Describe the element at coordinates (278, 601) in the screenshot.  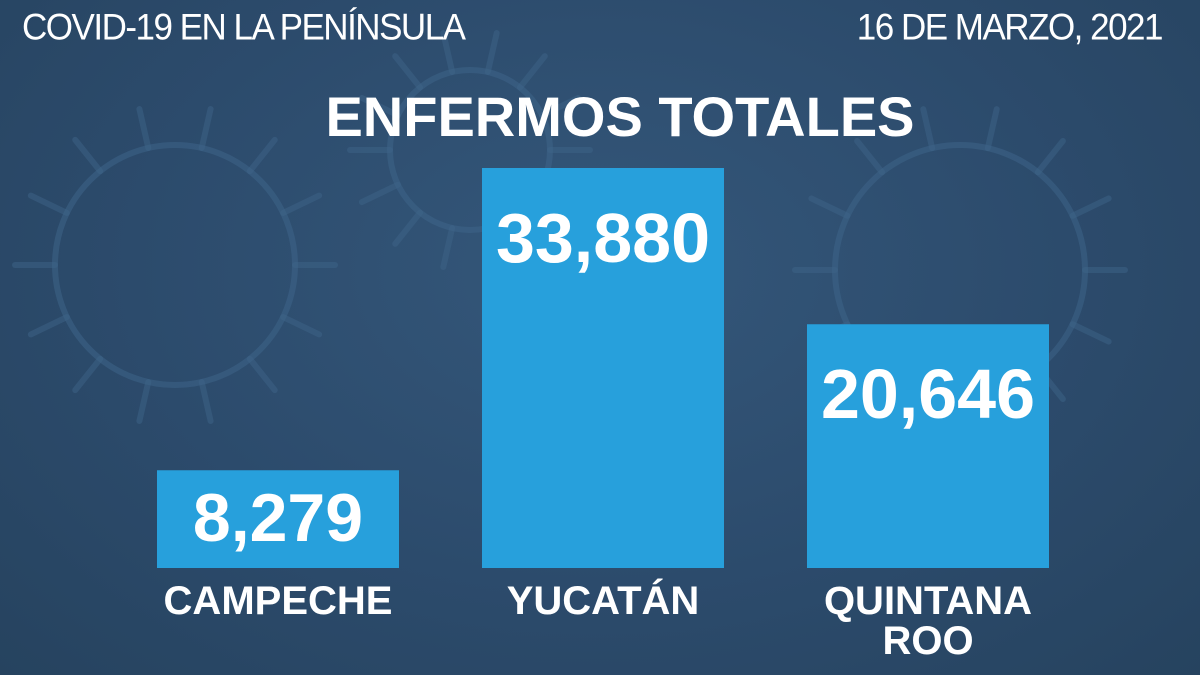
I see `category-label: CAMPECHE` at that location.